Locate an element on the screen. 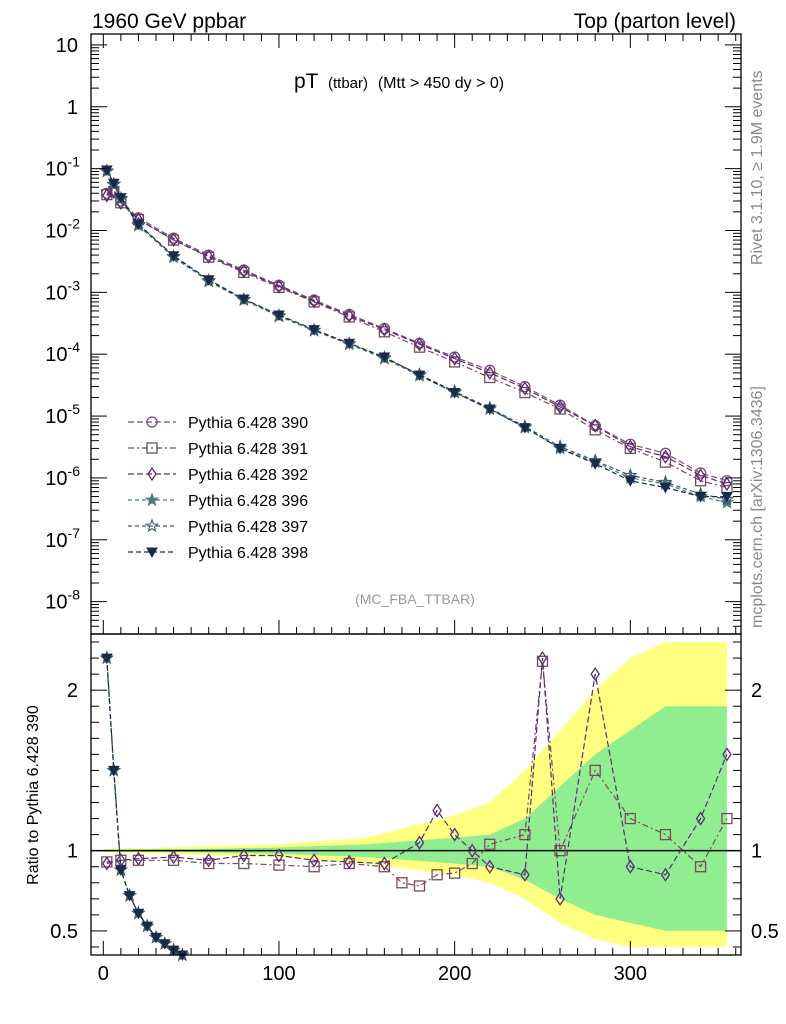 The height and width of the screenshot is (1024, 786). ratio-series-pythia-6.428-397 is located at coordinates (144, 806).